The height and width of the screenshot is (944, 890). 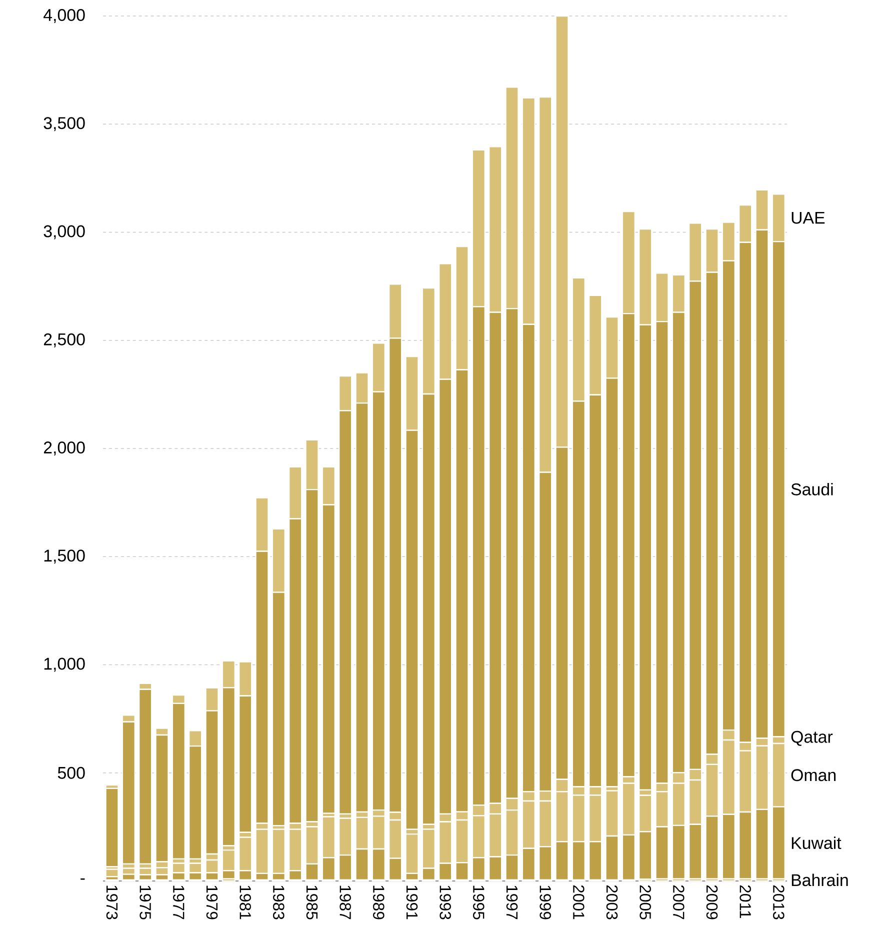 I want to click on x-tick-label: 1981, so click(x=245, y=903).